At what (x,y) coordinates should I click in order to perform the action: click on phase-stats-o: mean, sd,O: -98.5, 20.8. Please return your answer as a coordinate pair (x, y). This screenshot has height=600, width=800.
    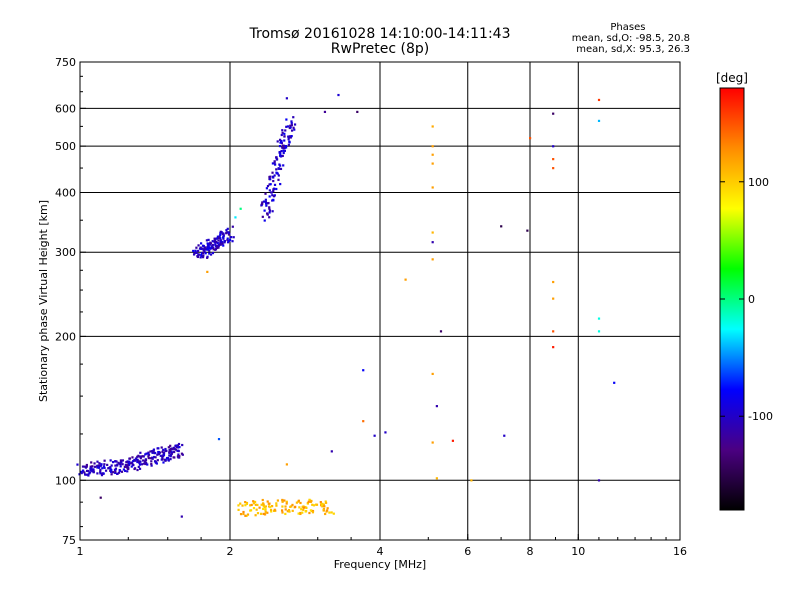
    Looking at the image, I should click on (630, 38).